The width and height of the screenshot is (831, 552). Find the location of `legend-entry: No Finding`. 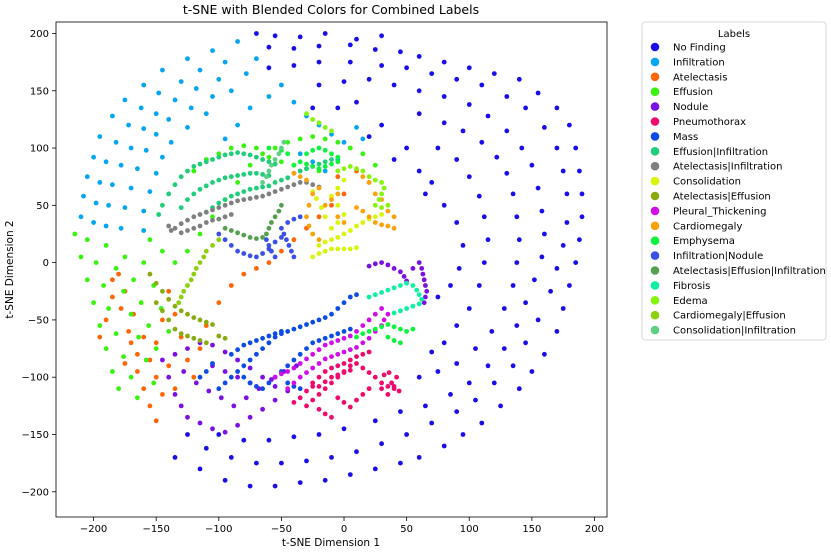

legend-entry: No Finding is located at coordinates (688, 48).